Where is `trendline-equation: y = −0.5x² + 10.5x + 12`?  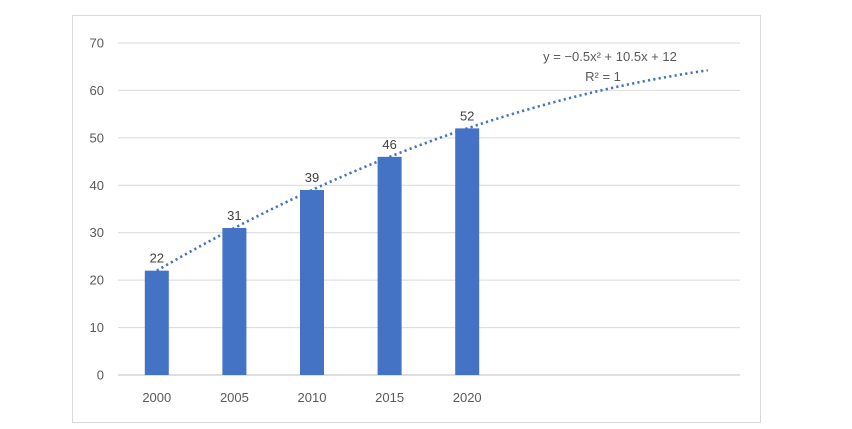
trendline-equation: y = −0.5x² + 10.5x + 12 is located at coordinates (610, 56).